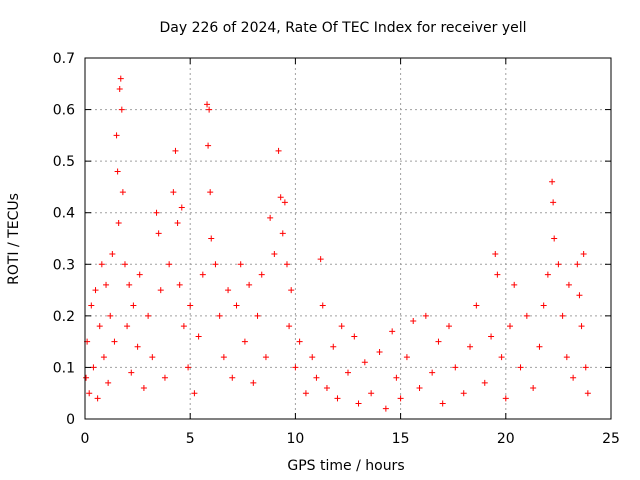 This screenshot has width=640, height=480. I want to click on x-tick-label: 0, so click(85, 439).